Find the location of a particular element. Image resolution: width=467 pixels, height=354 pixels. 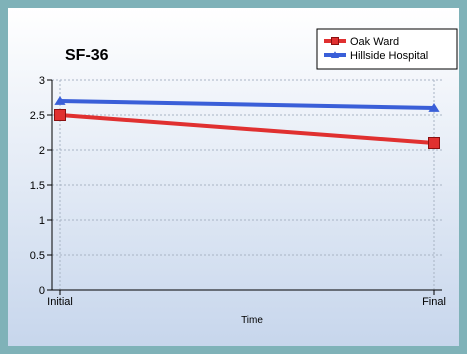

y-tick-label: 3 is located at coordinates (42, 81).